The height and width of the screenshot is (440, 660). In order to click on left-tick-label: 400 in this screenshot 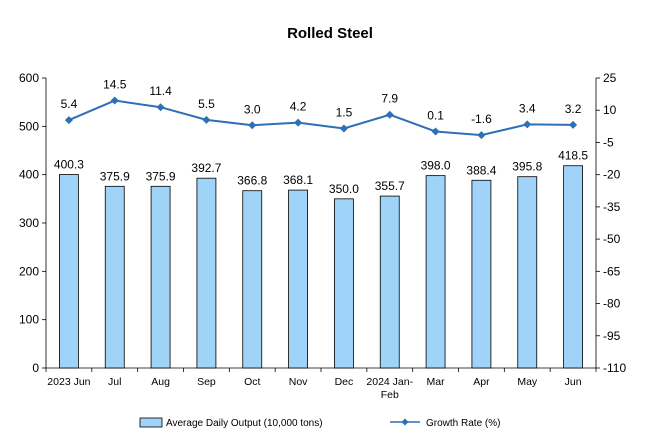, I will do `click(29, 175)`.